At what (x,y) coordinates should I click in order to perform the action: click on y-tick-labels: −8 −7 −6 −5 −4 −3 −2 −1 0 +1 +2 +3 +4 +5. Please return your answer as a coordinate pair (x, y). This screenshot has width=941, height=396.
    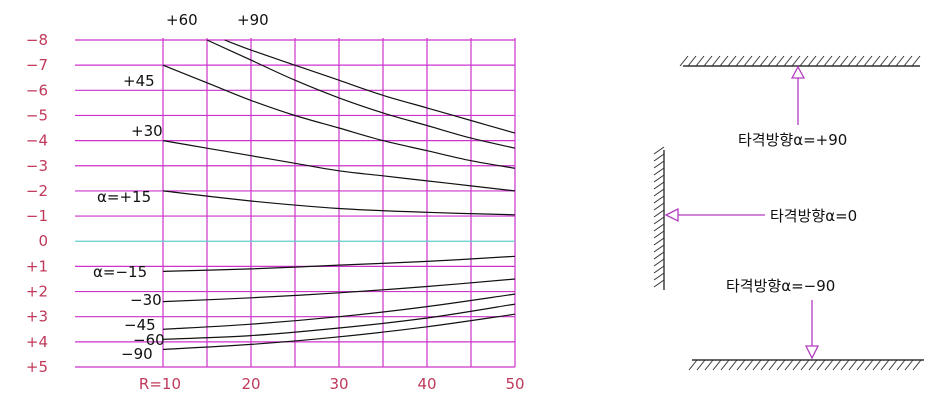
    Looking at the image, I should click on (37, 203).